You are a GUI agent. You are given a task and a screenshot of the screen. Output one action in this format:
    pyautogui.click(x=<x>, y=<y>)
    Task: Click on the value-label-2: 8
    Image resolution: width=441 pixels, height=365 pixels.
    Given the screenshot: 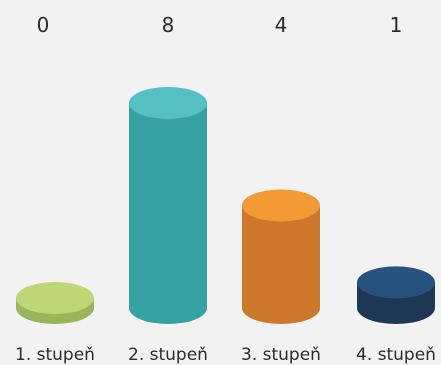 What is the action you would take?
    pyautogui.click(x=168, y=25)
    